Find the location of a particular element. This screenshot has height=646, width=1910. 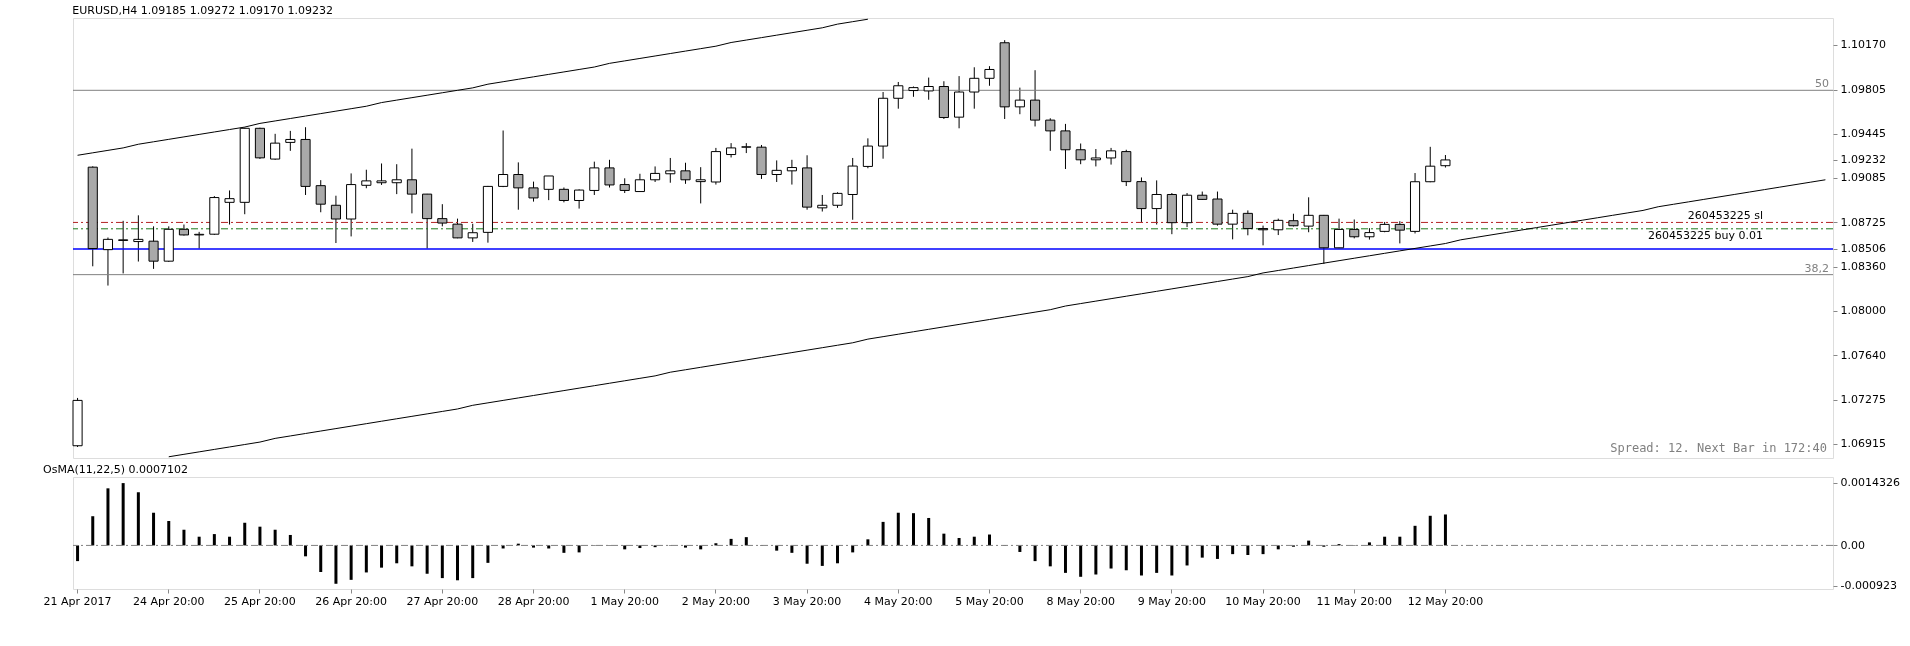

y-tick-label: 1.09805 is located at coordinates (1863, 90).